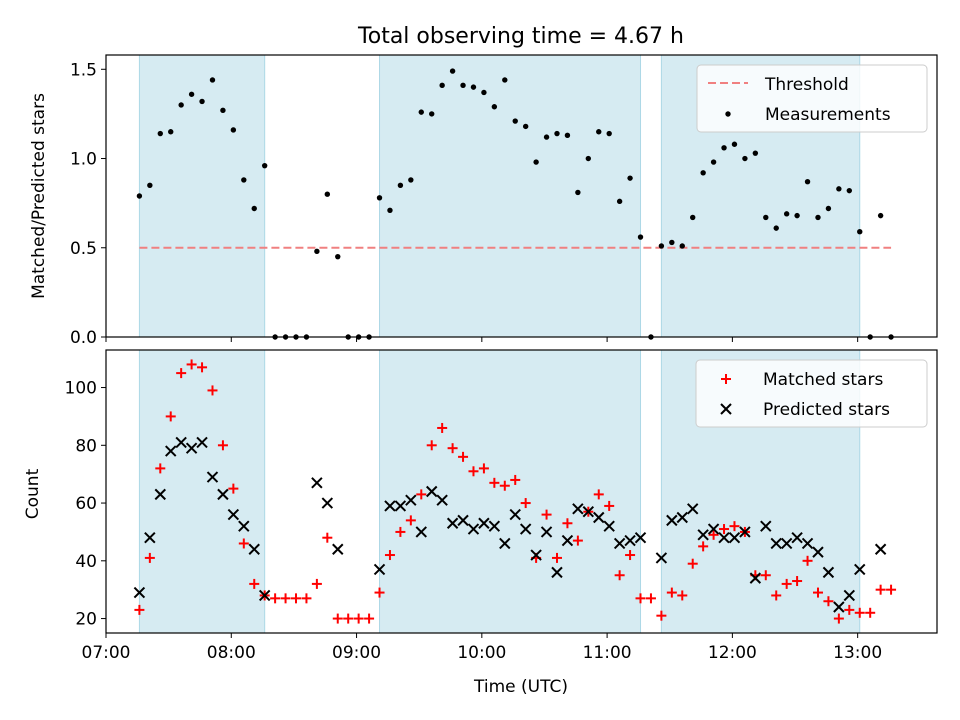 The width and height of the screenshot is (960, 720). What do you see at coordinates (510, 491) in the screenshot?
I see `shaded-interval` at bounding box center [510, 491].